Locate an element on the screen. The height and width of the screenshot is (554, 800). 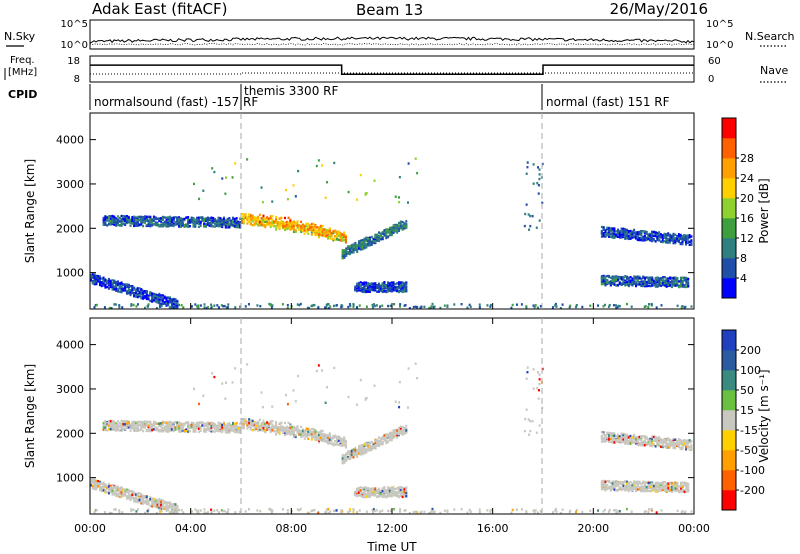
power-cell-2064 is located at coordinates (397, 283).